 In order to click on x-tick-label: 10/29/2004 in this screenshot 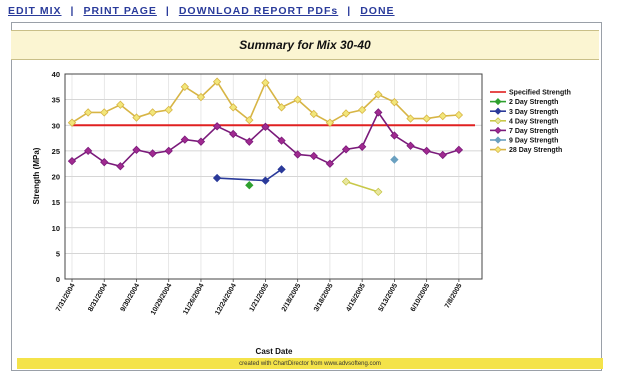, I will do `click(162, 299)`.